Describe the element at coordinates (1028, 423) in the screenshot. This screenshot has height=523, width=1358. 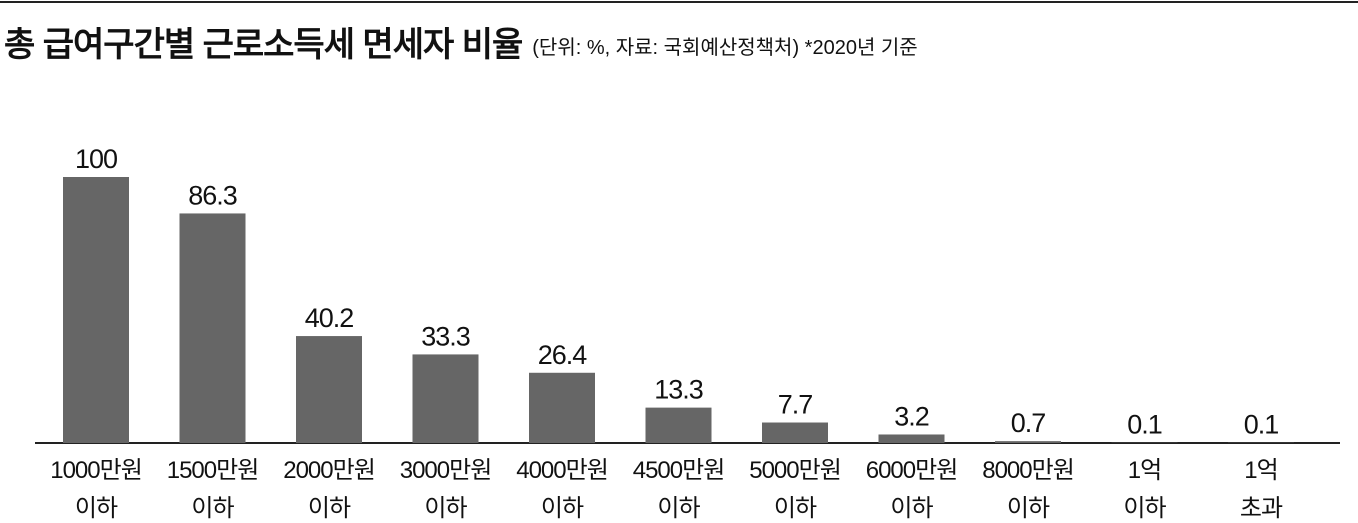
I see `value-label: 0.7` at that location.